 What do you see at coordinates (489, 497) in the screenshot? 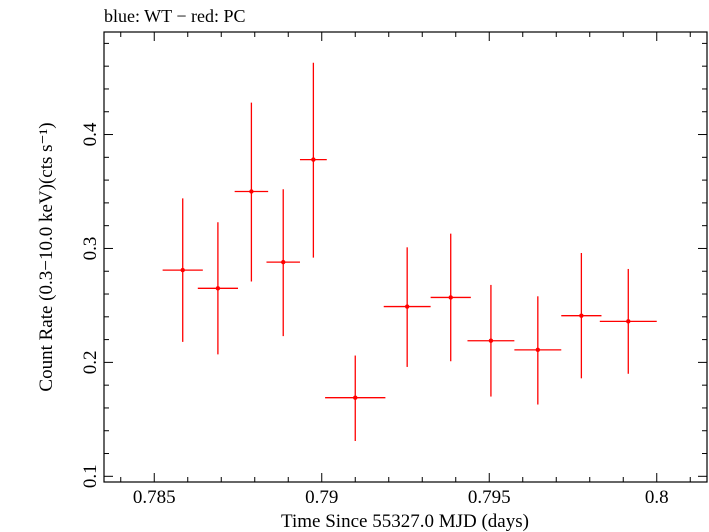
I see `x-tick-label: 0.795` at bounding box center [489, 497].